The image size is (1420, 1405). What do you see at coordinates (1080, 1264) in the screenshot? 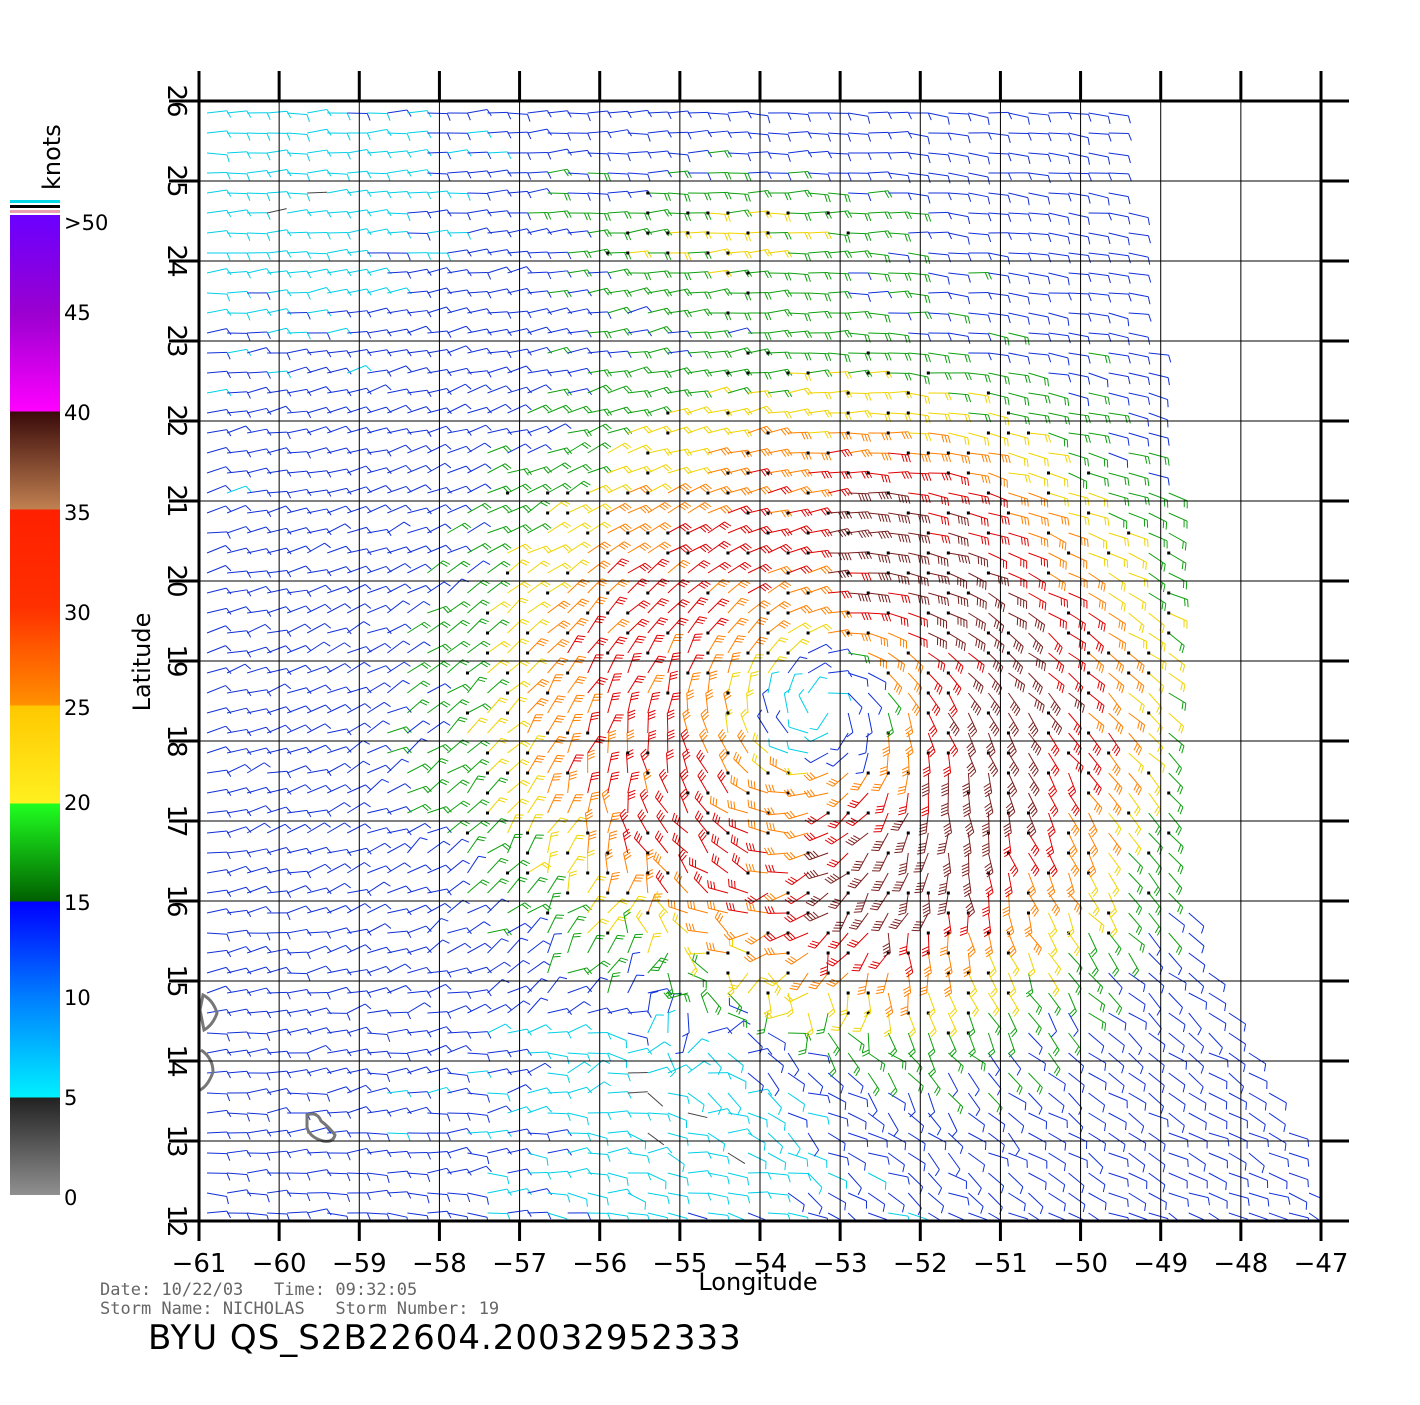
I see `lon-tick-label: −50` at bounding box center [1080, 1264].